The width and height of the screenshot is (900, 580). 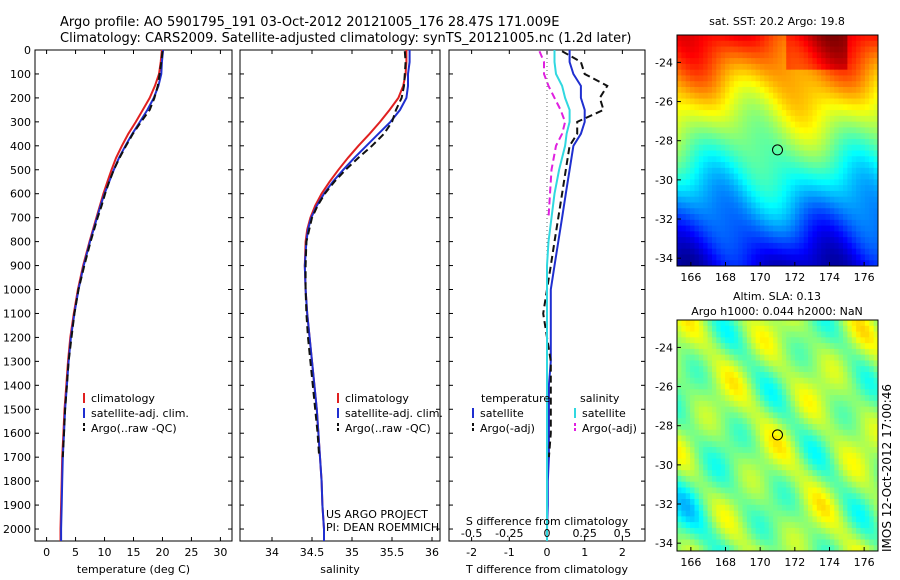 What do you see at coordinates (220, 552) in the screenshot?
I see `x-tick-label: 30` at bounding box center [220, 552].